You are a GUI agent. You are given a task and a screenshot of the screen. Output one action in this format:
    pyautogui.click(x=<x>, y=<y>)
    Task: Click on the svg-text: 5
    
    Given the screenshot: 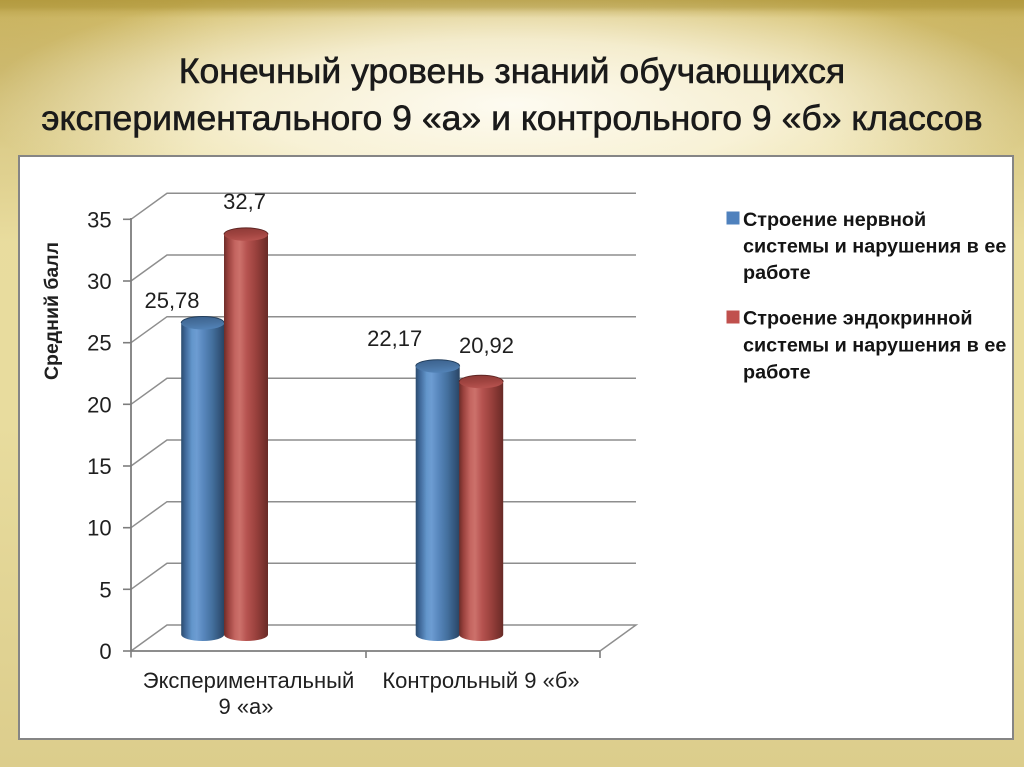 What is the action you would take?
    pyautogui.click(x=105, y=589)
    